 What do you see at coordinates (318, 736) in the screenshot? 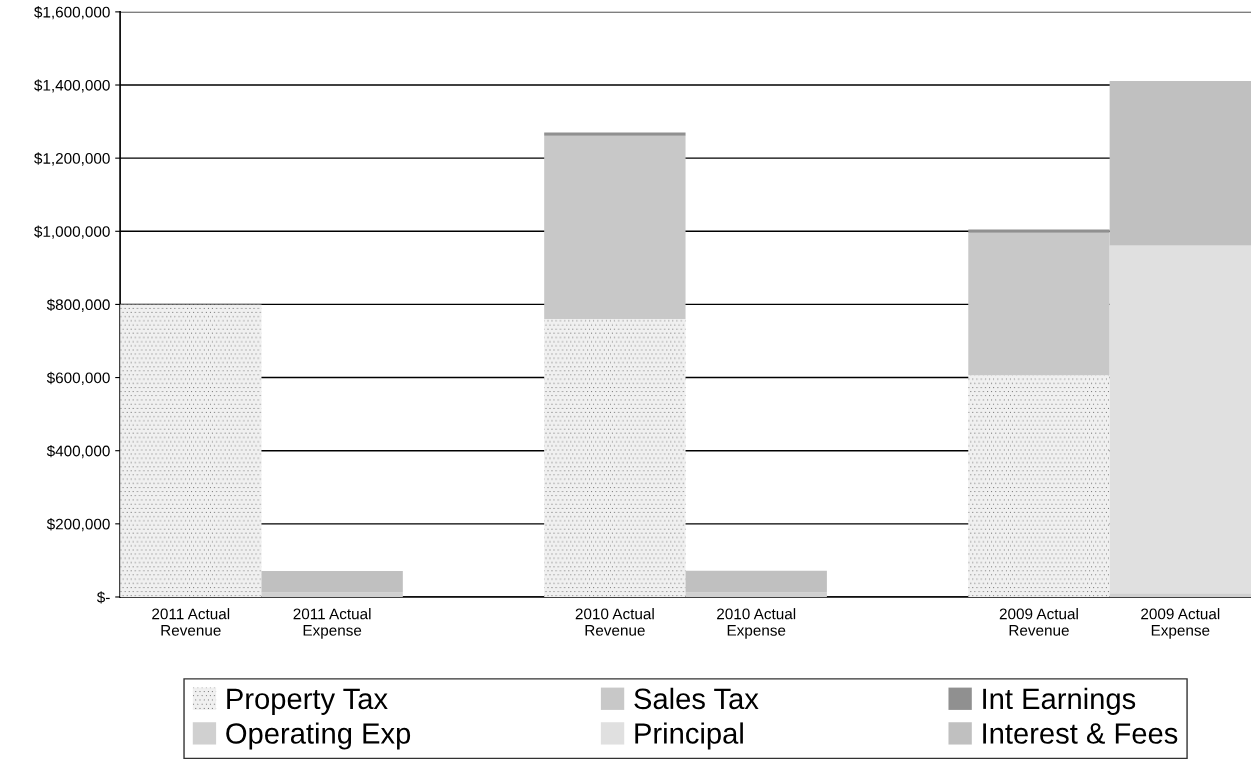
I see `legend-label: Operating Exp` at bounding box center [318, 736].